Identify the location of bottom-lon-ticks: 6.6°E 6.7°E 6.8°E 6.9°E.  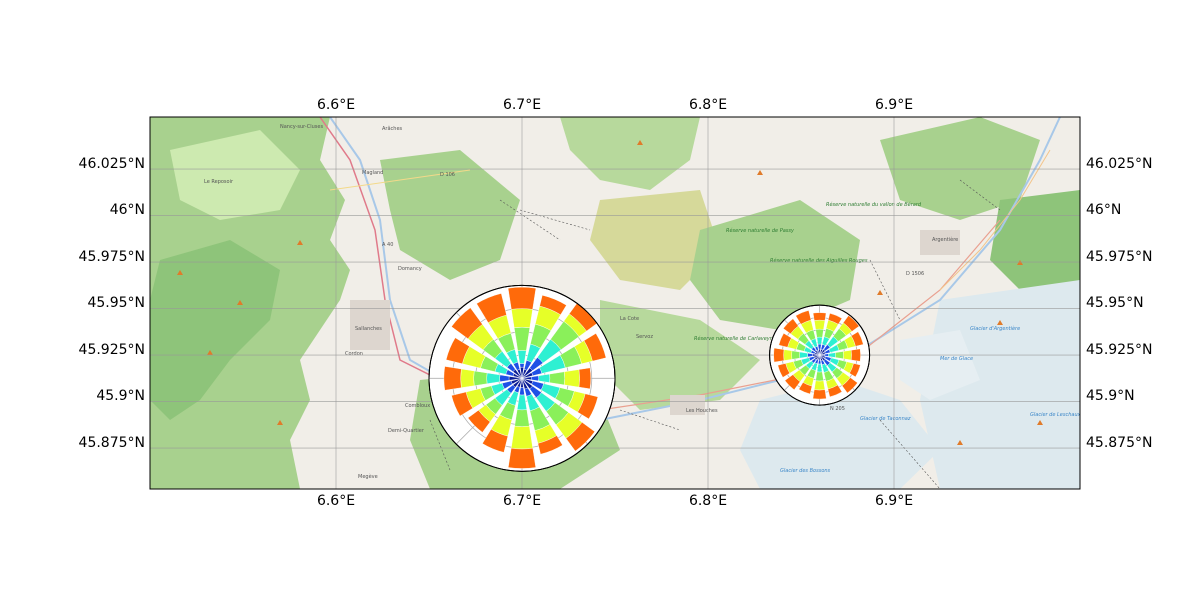
(615, 501).